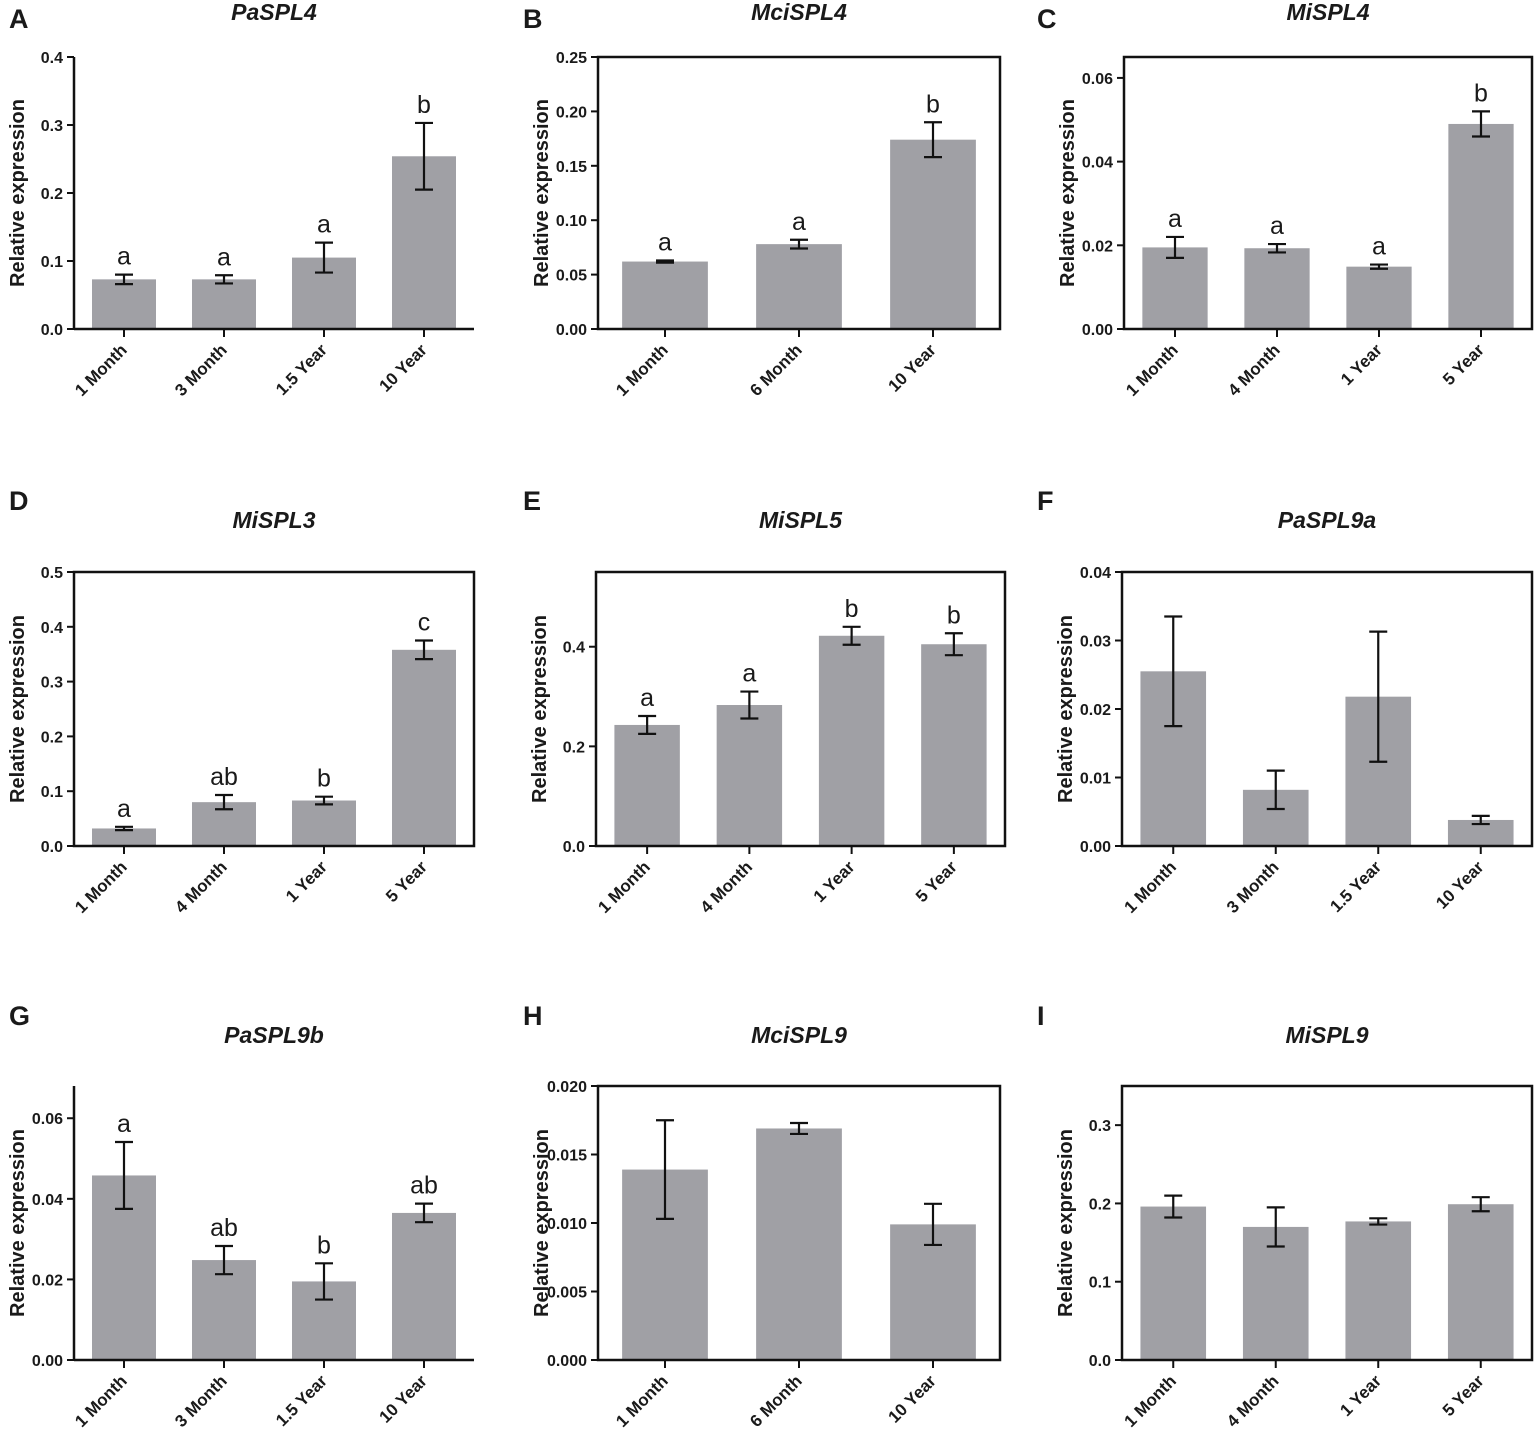  What do you see at coordinates (274, 12) in the screenshot?
I see `chart-title: PaSPL4` at bounding box center [274, 12].